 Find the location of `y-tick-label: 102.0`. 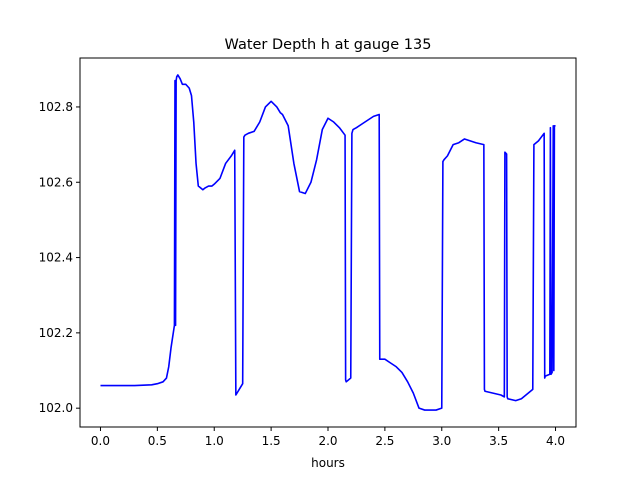

y-tick-label: 102.0 is located at coordinates (56, 408).